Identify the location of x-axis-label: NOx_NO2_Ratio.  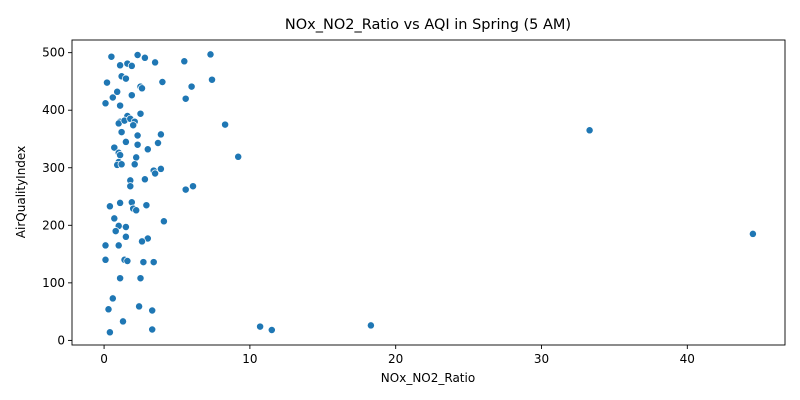
(428, 378).